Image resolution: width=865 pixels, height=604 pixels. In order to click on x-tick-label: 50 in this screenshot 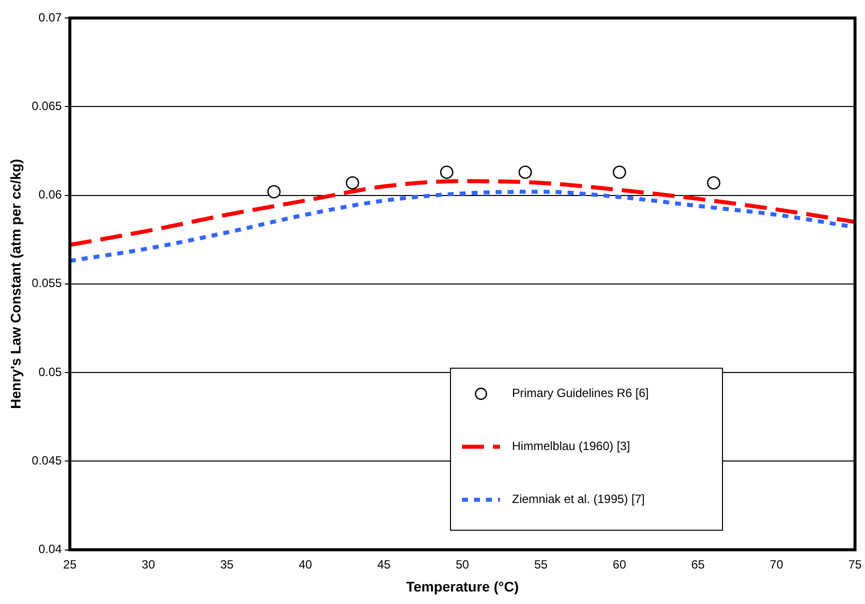, I will do `click(463, 564)`.